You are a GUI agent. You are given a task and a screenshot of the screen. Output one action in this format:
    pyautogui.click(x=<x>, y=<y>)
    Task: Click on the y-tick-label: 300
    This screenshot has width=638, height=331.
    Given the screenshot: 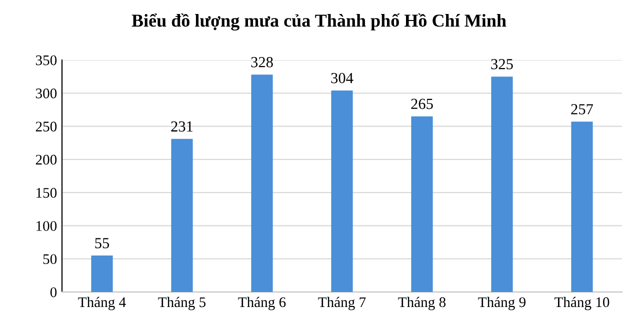 What is the action you would take?
    pyautogui.click(x=46, y=93)
    